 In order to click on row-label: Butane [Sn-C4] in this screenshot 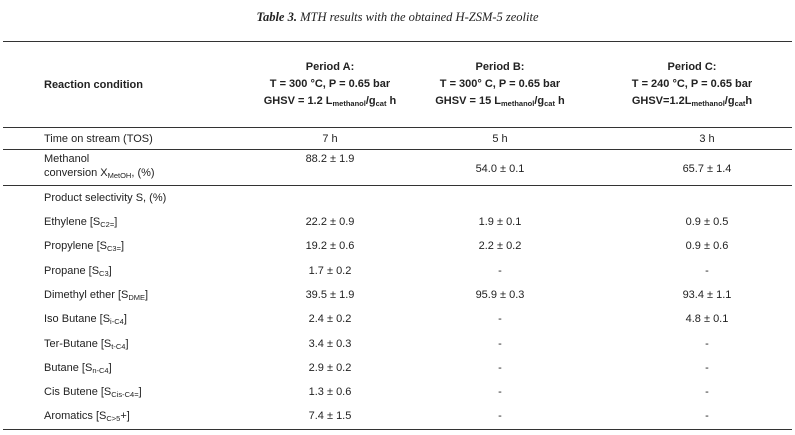, I will do `click(78, 368)`.